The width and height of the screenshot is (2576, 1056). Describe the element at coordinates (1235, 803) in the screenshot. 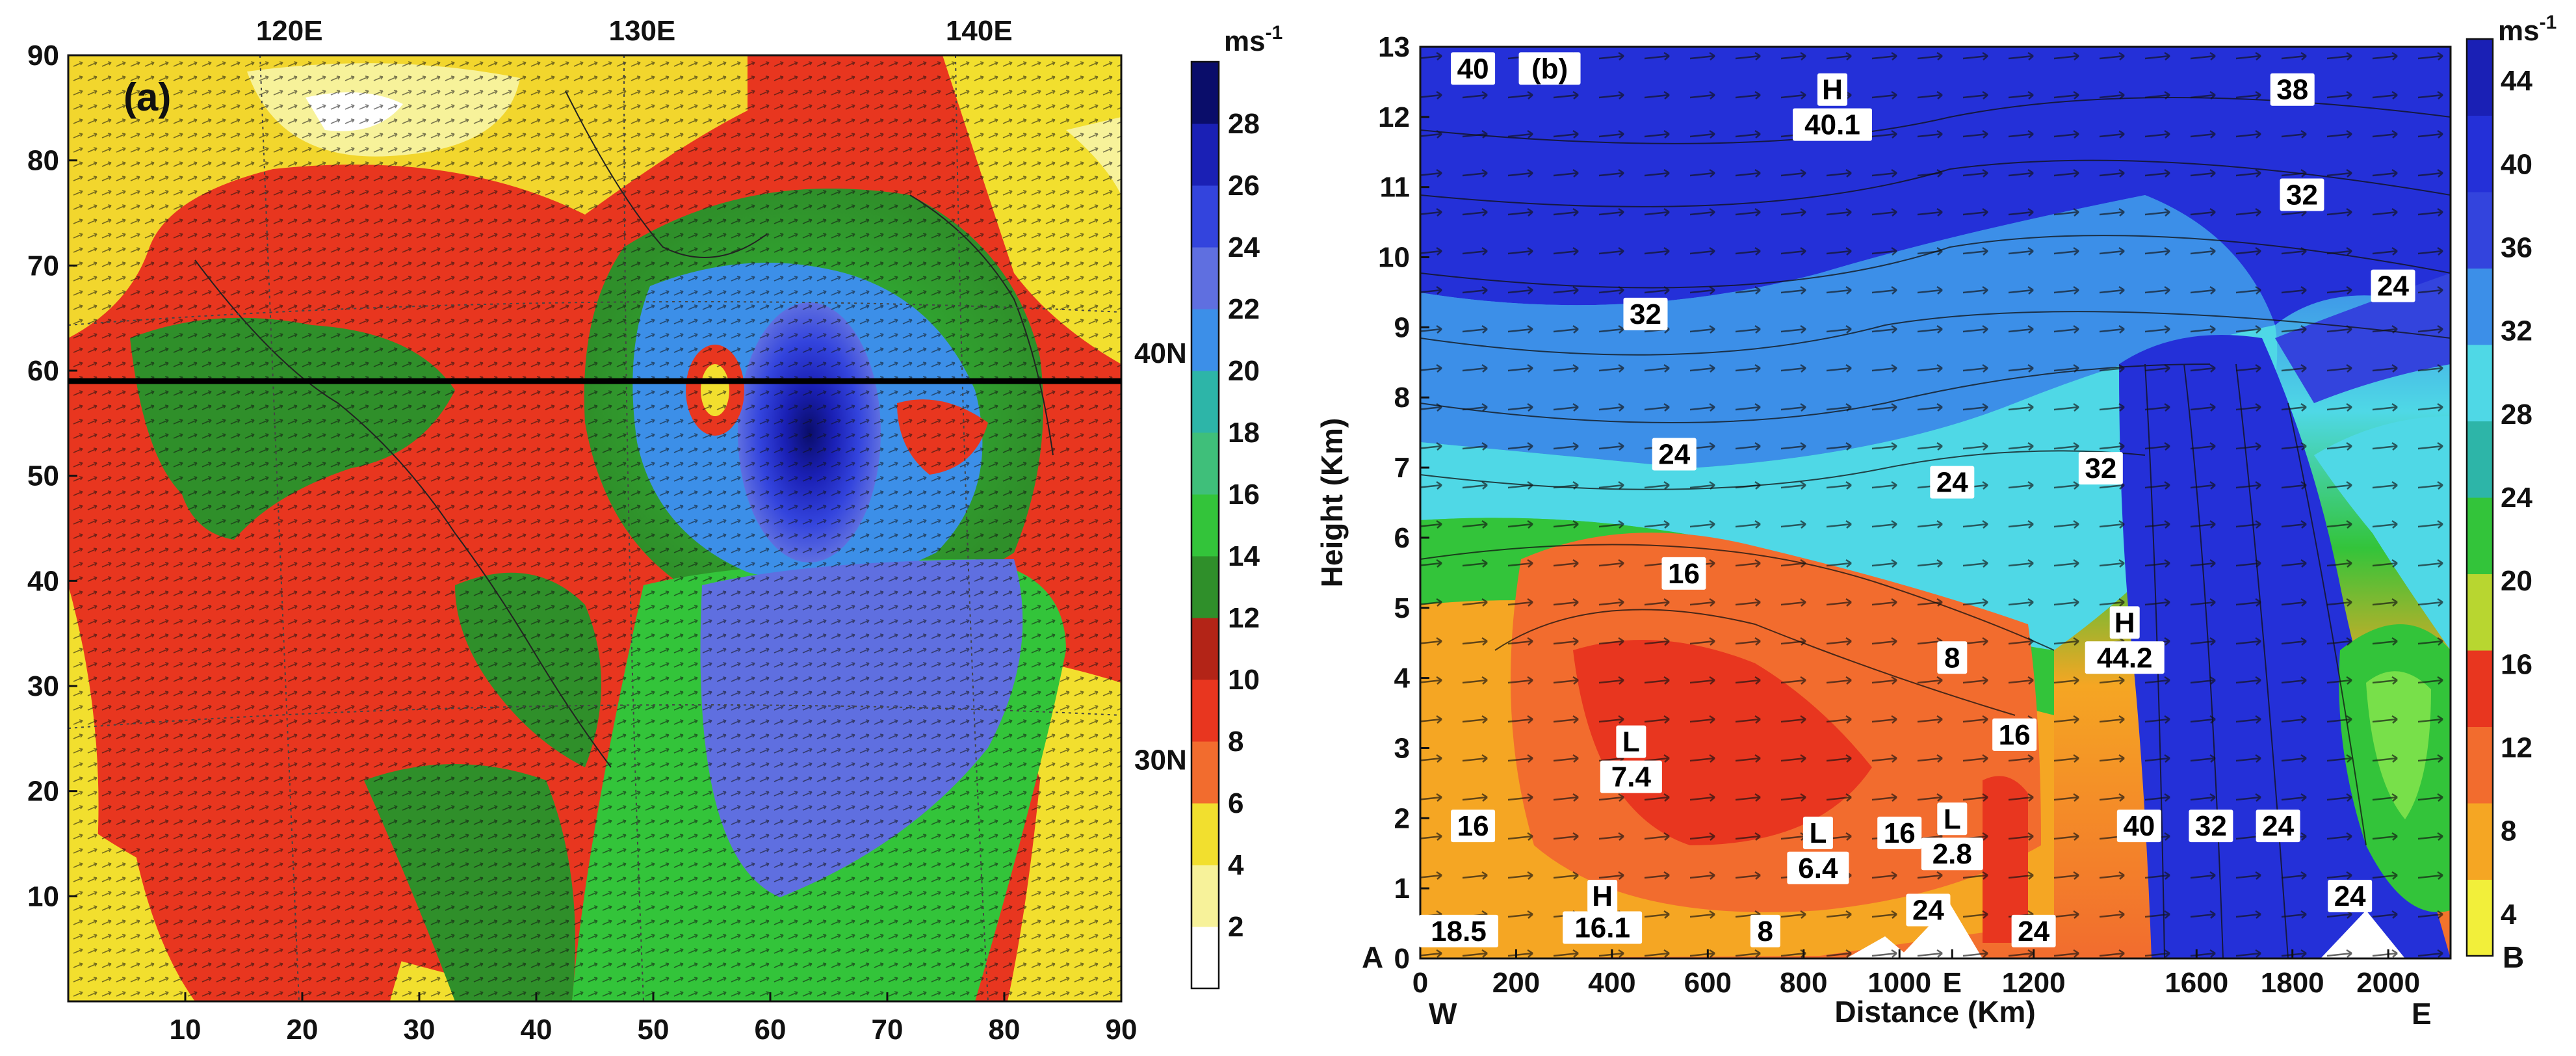

I see `colorbar-a-label: 6` at that location.